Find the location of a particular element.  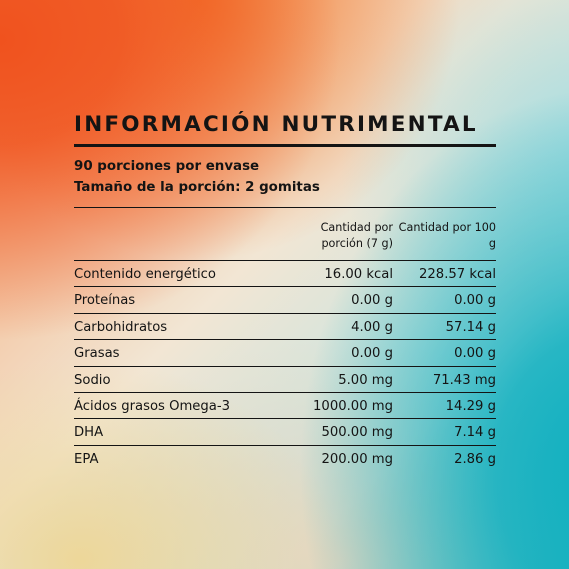

per-100g-value: 57.14 g is located at coordinates (470, 327).